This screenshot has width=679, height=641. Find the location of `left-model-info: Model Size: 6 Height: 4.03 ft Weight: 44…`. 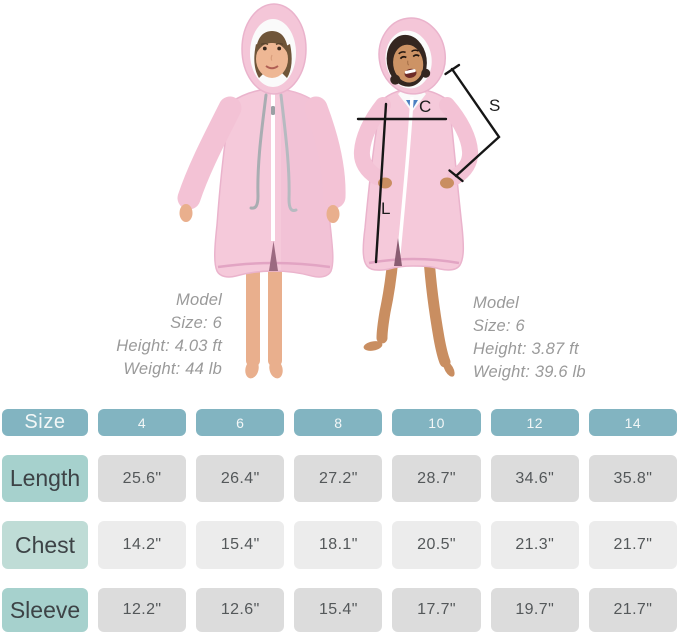

left-model-info: Model Size: 6 Height: 4.03 ft Weight: 44… is located at coordinates (141, 335).